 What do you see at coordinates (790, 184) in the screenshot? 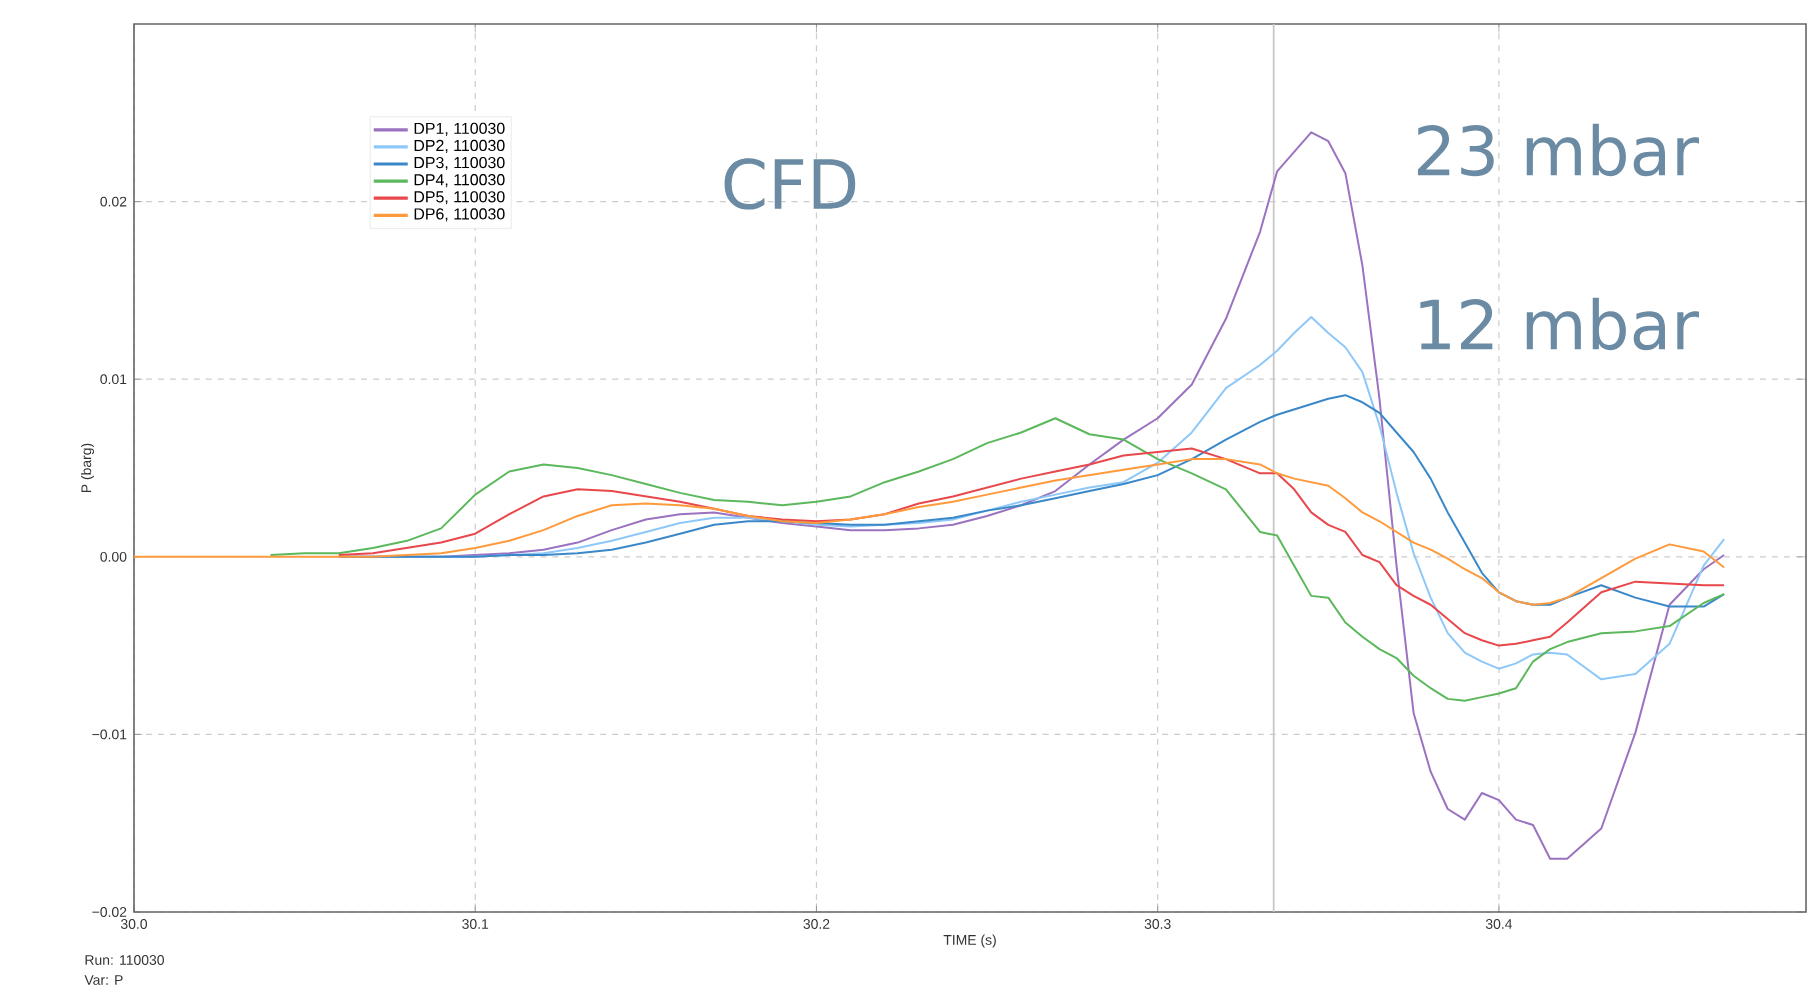
I see `annotation: CFD` at bounding box center [790, 184].